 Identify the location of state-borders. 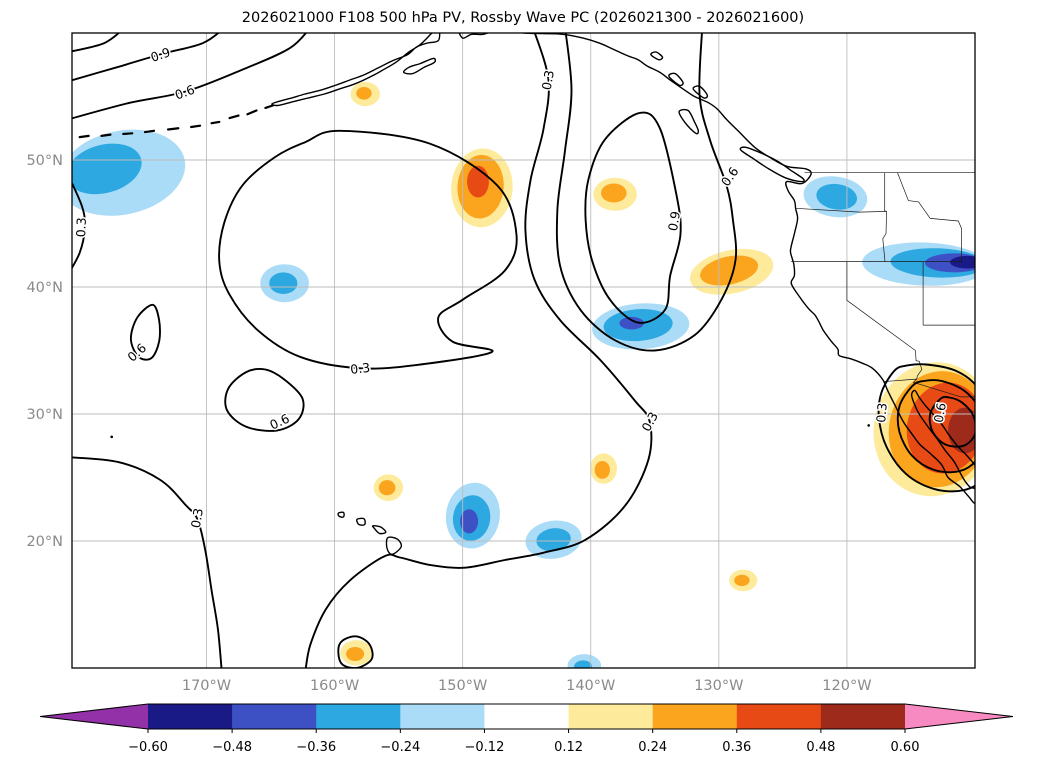
(883, 285).